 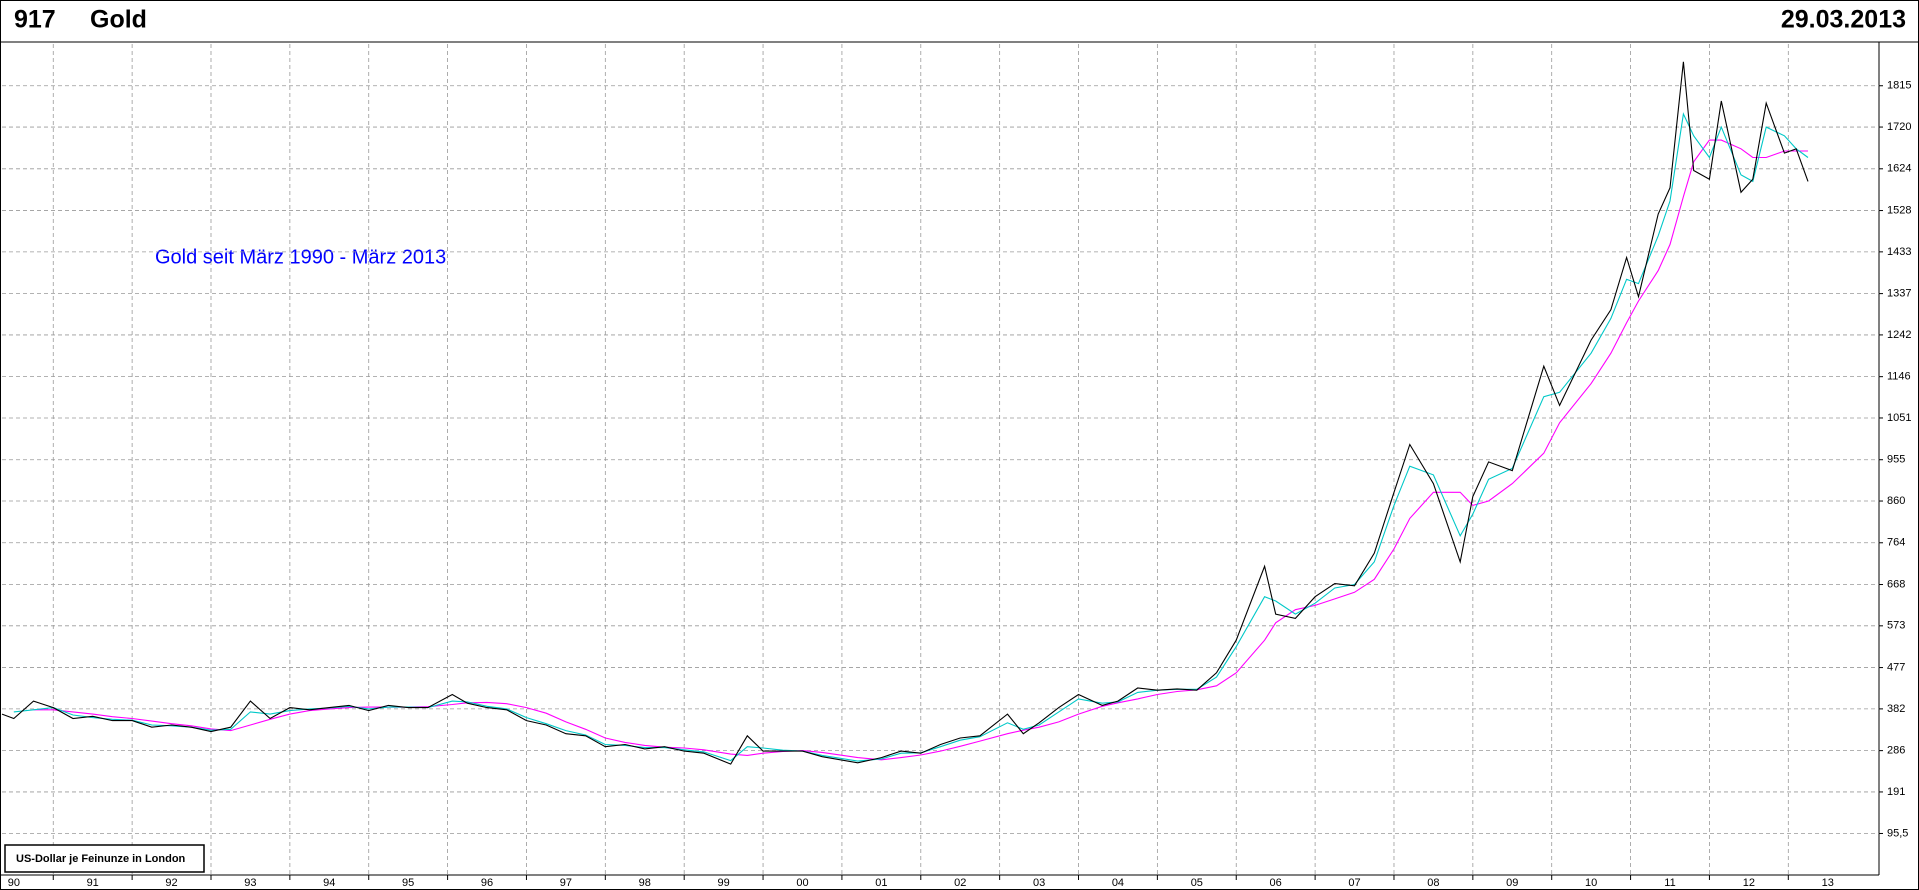 I want to click on x-tick-label: 04, so click(x=1118, y=883).